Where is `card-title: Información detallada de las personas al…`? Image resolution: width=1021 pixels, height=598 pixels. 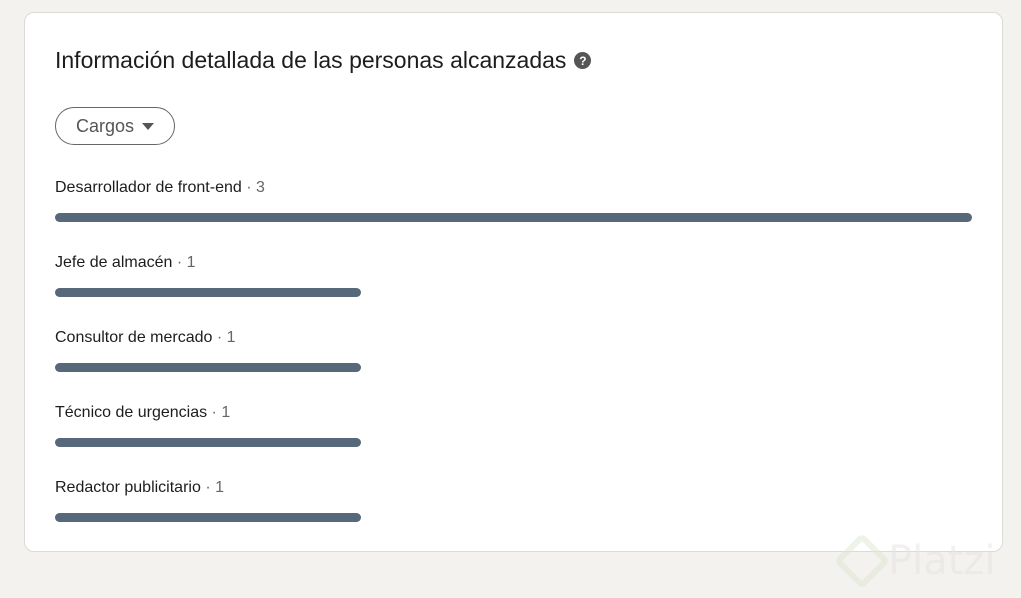
card-title: Información detallada de las personas al… is located at coordinates (323, 60).